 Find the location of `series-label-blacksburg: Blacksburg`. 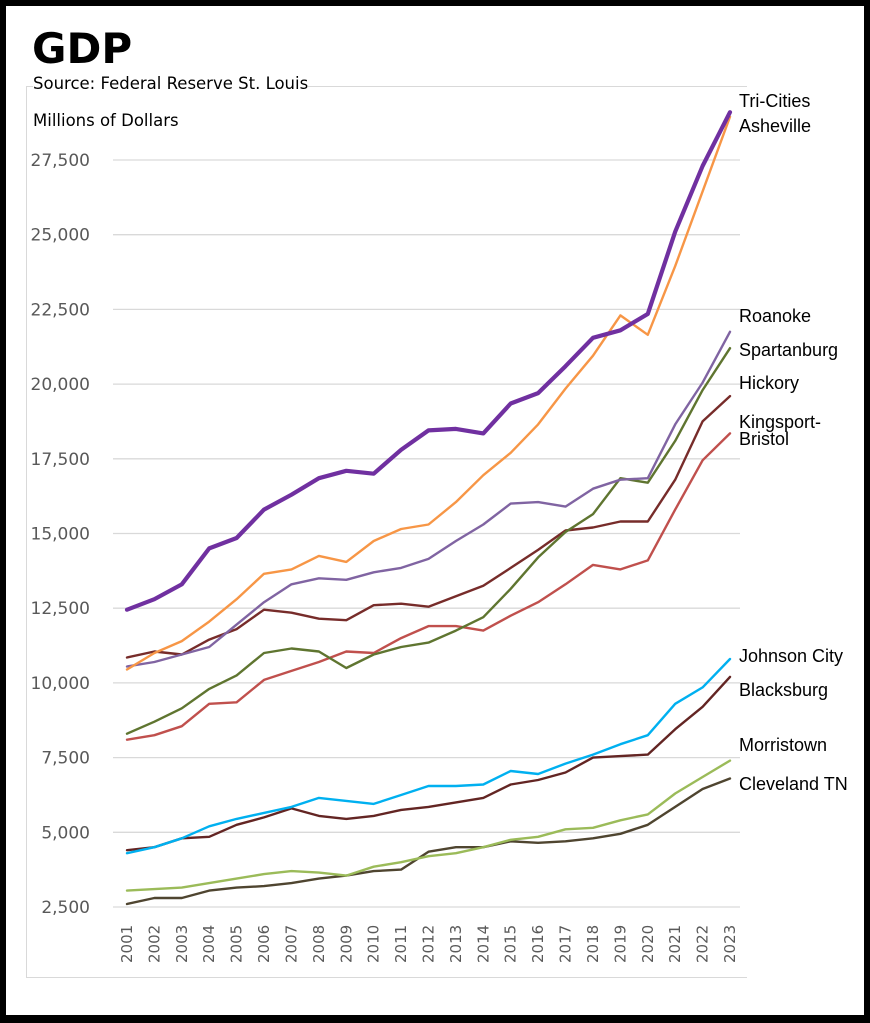

series-label-blacksburg: Blacksburg is located at coordinates (783, 690).